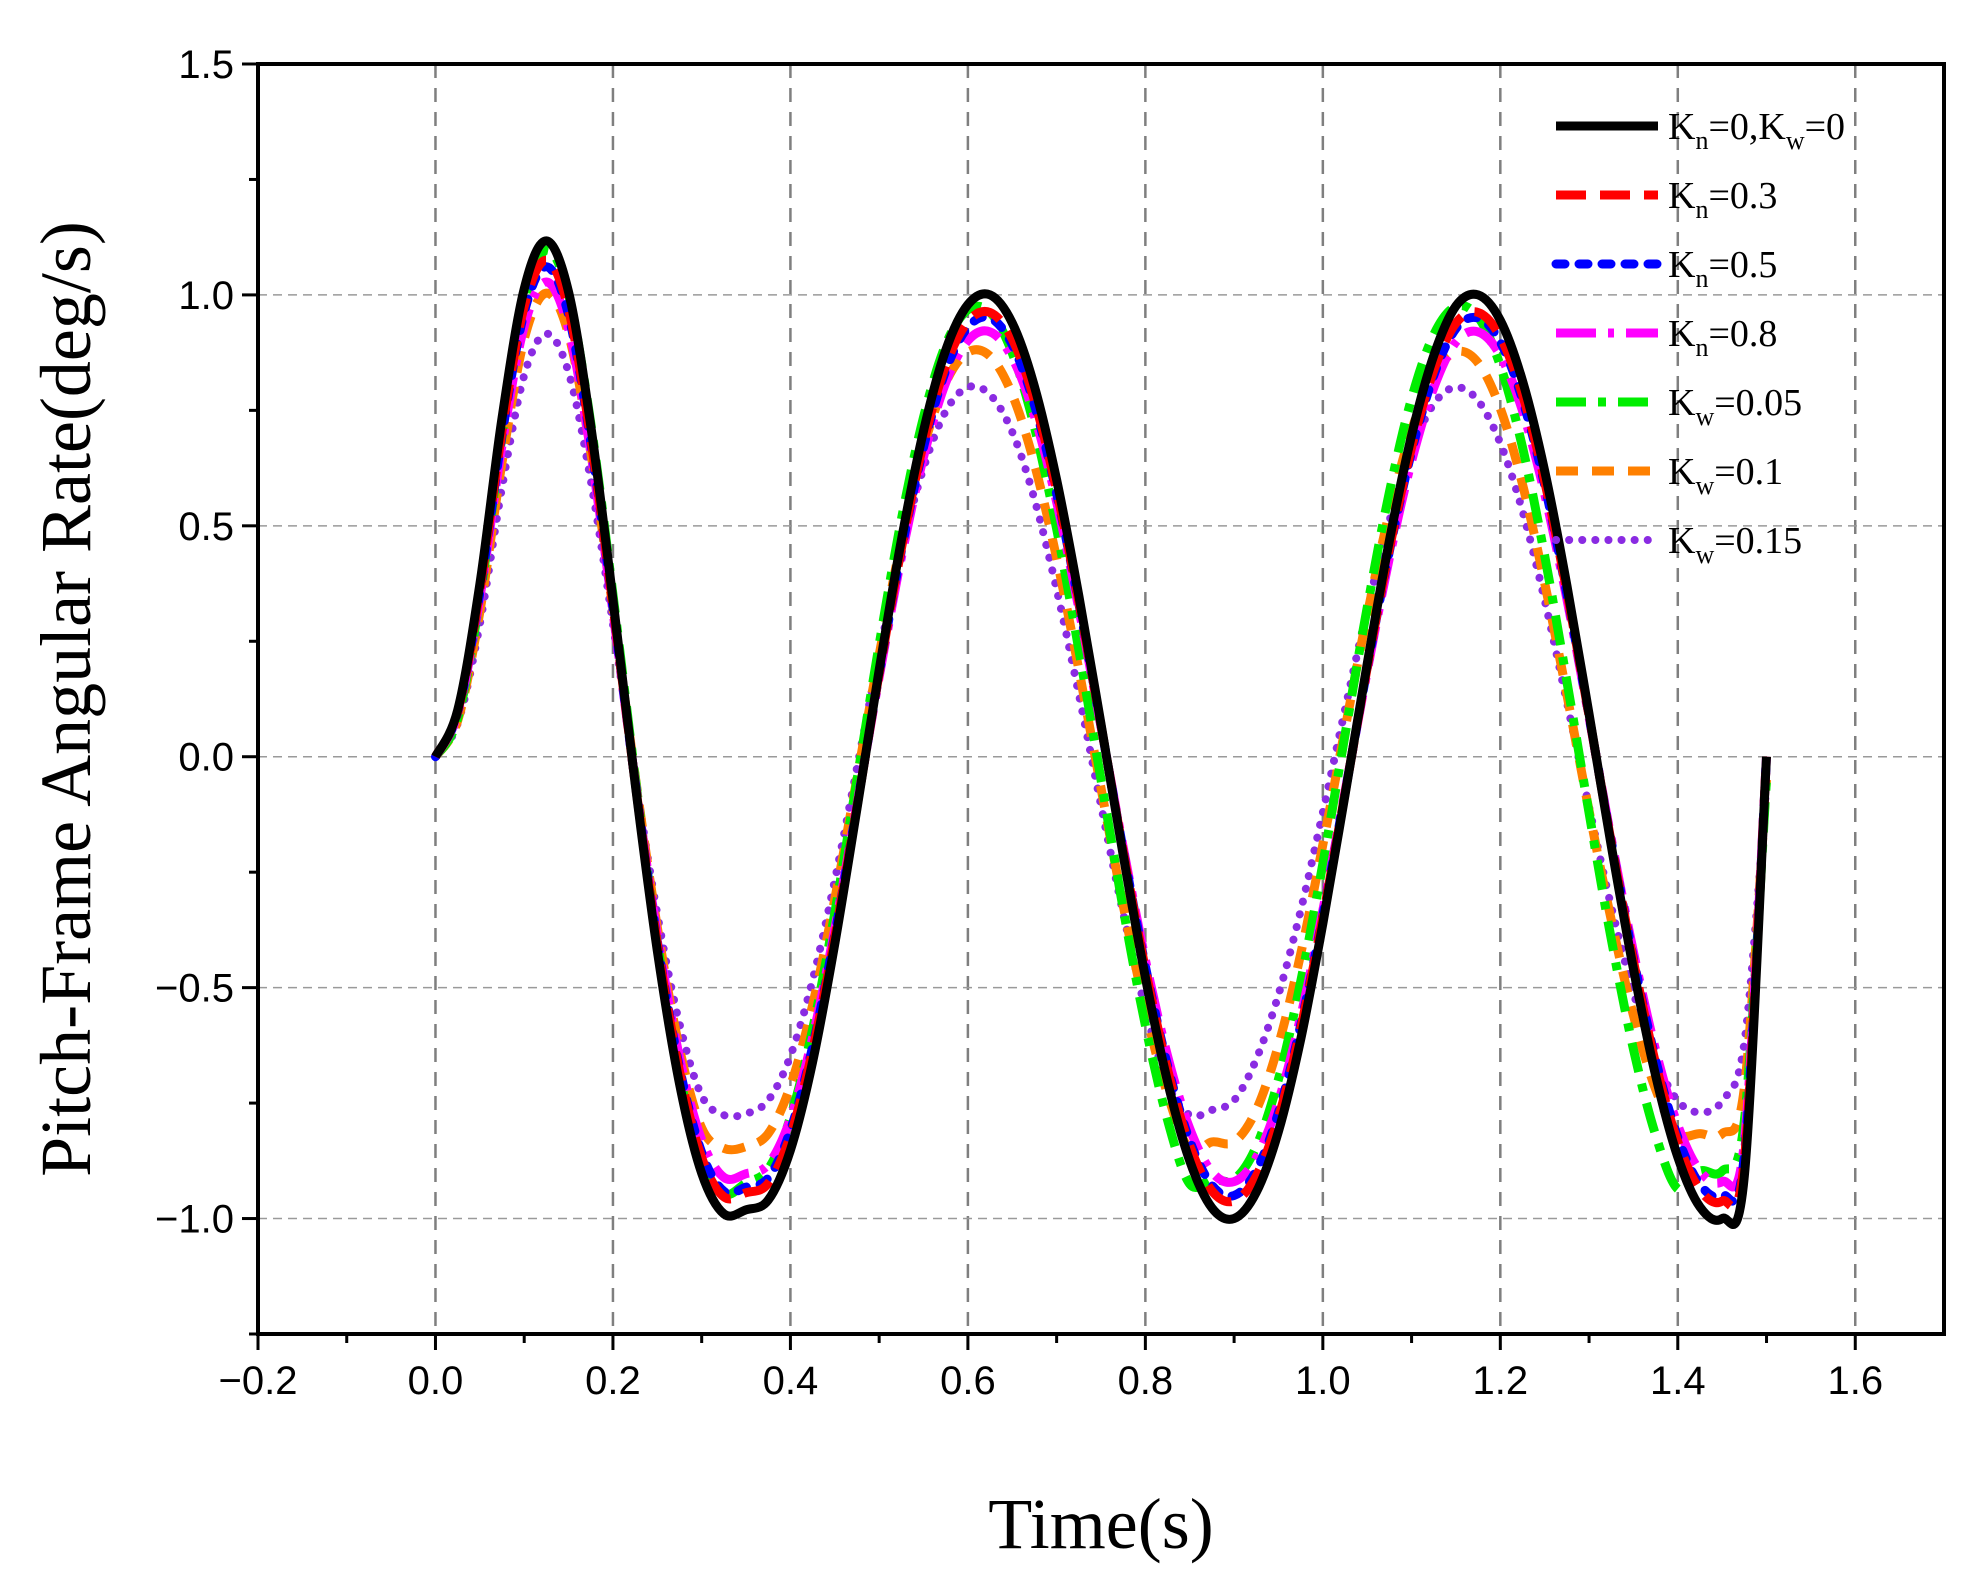 The image size is (1974, 1569). I want to click on x-tick-label: 1.0, so click(1323, 1381).